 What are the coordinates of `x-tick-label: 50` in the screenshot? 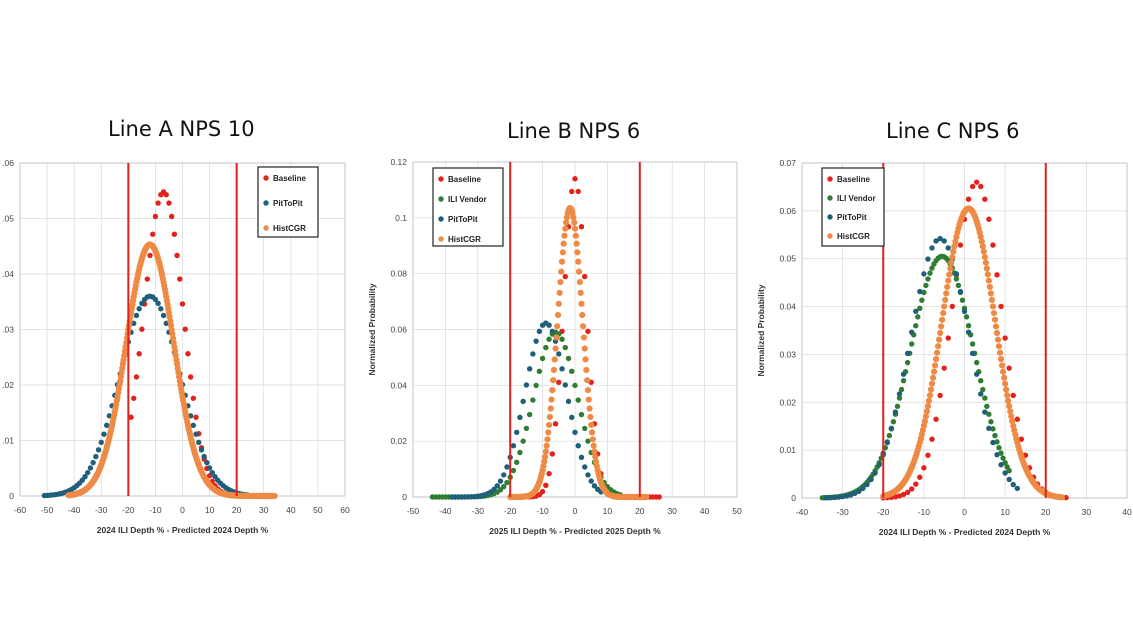 It's located at (318, 510).